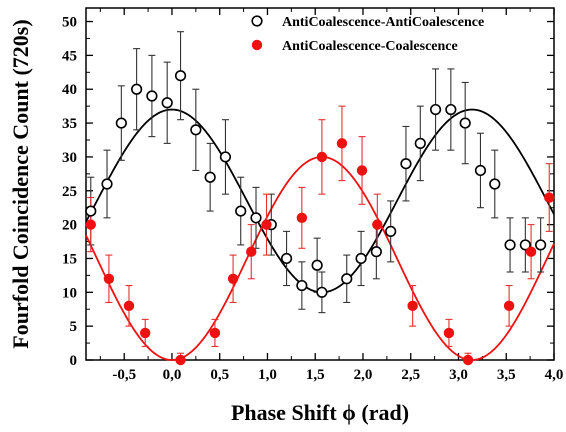 Image resolution: width=566 pixels, height=432 pixels. I want to click on x-tick-label: -0,5, so click(124, 375).